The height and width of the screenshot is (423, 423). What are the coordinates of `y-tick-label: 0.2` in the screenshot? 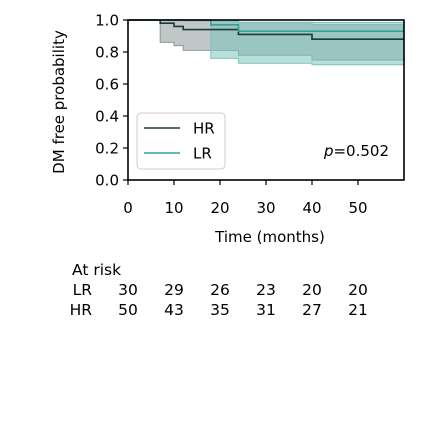 It's located at (107, 149).